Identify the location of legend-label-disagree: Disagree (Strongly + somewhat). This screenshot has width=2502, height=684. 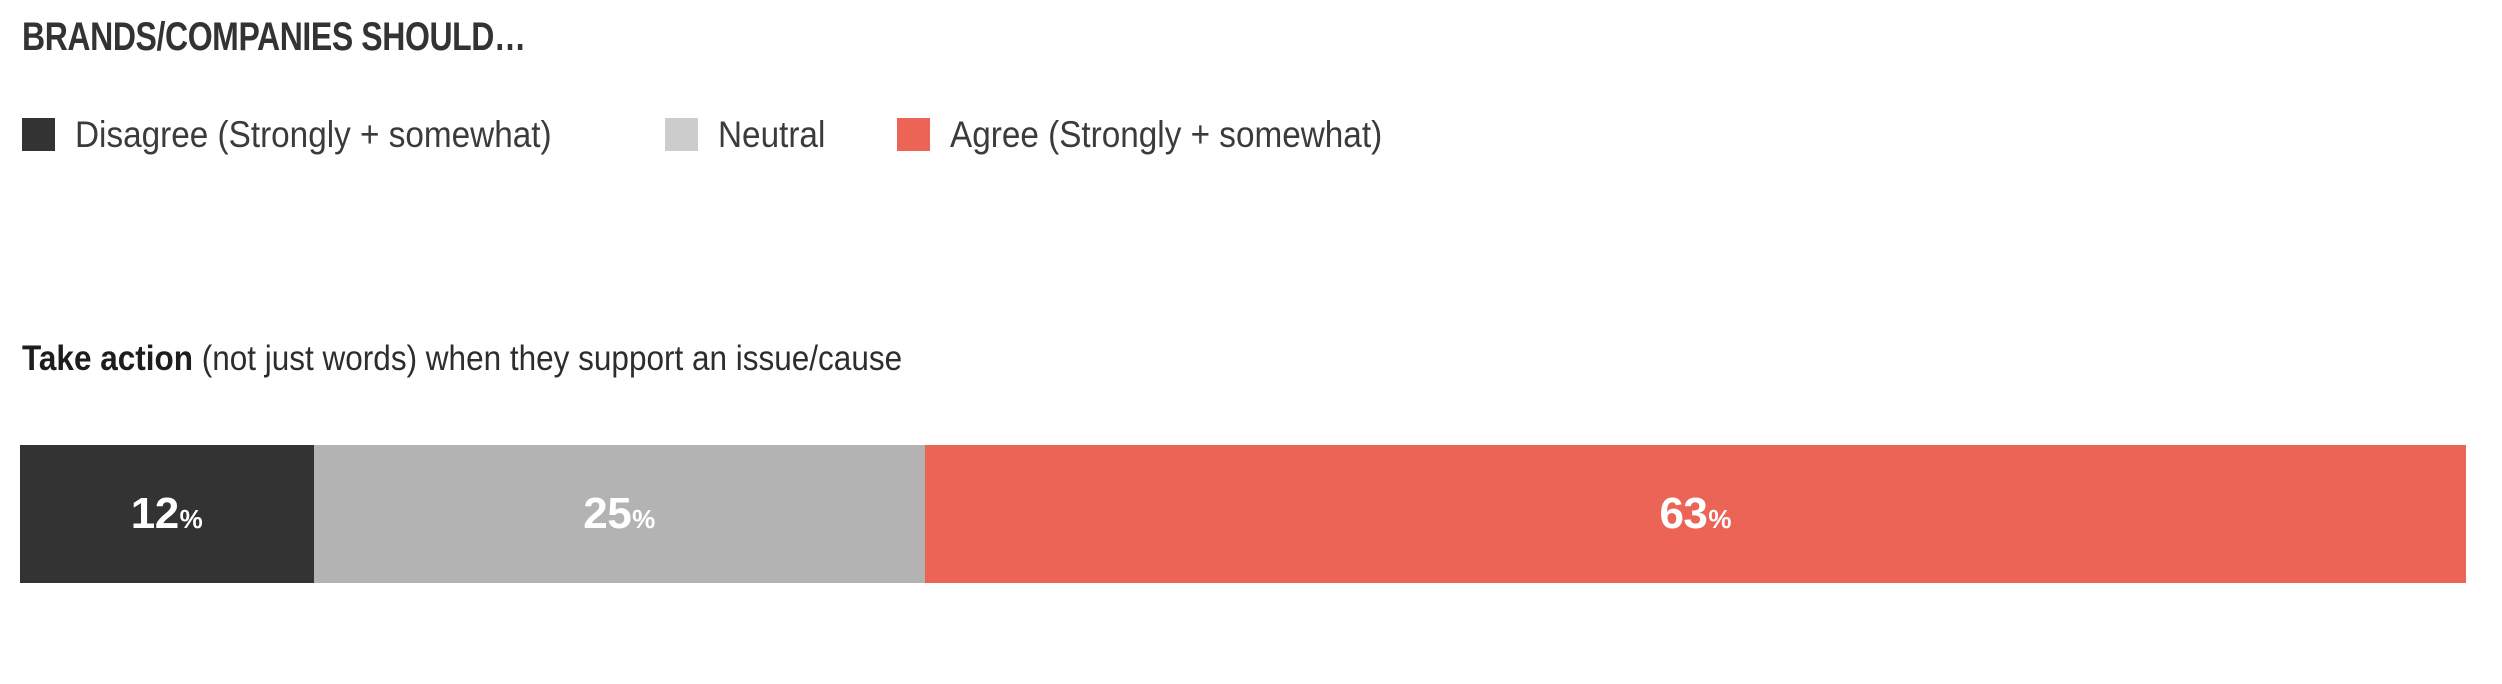
(313, 134).